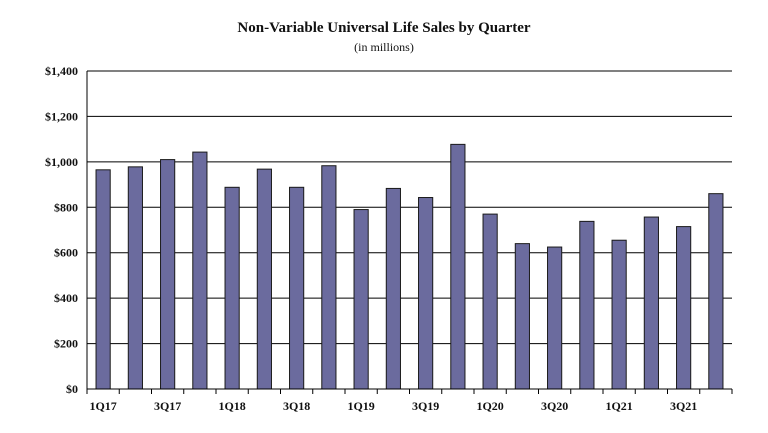 The height and width of the screenshot is (433, 768). Describe the element at coordinates (231, 406) in the screenshot. I see `x-tick-label: 1Q18` at that location.